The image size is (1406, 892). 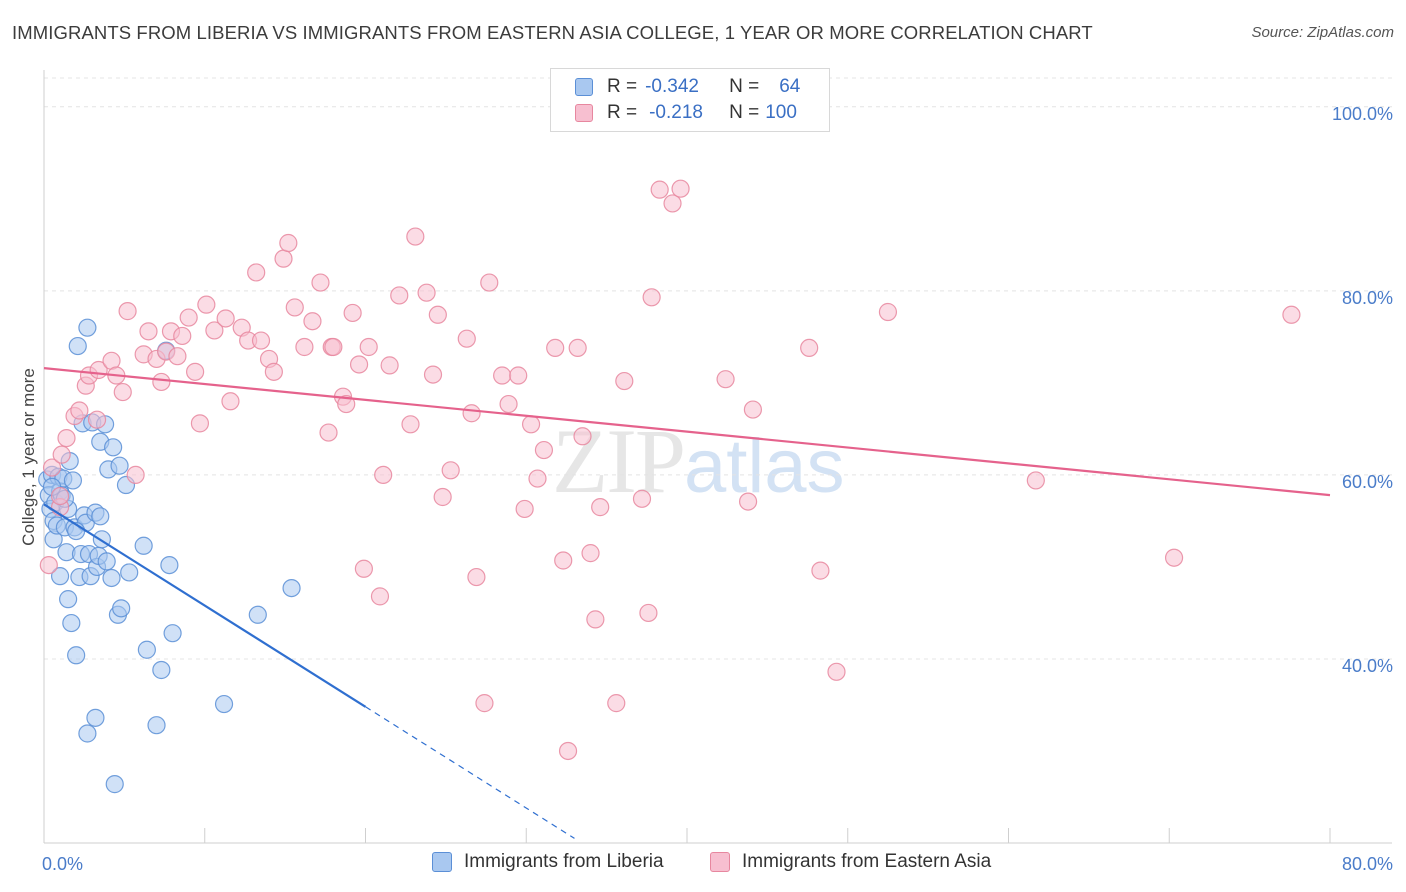 I want to click on liberia-swatch, so click(x=584, y=87).